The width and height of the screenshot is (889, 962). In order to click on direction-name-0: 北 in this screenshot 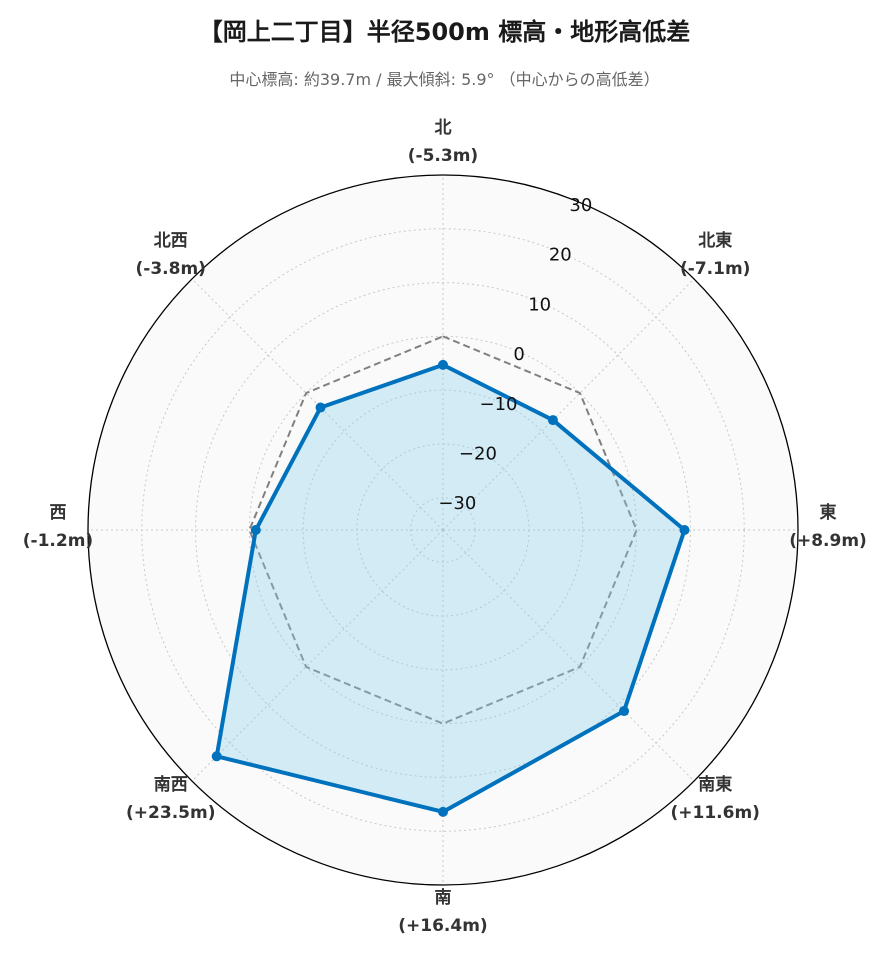, I will do `click(443, 128)`.